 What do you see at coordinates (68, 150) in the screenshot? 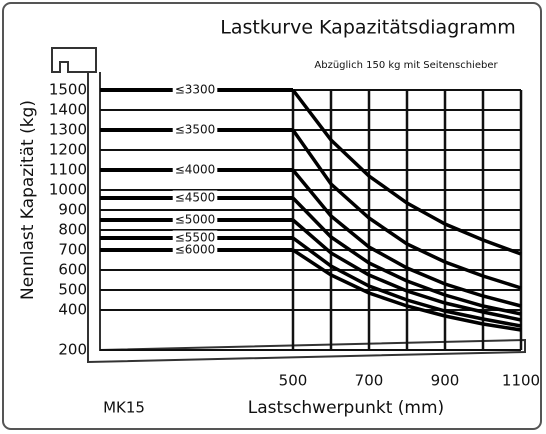
I see `y-tick-label: 1200` at bounding box center [68, 150].